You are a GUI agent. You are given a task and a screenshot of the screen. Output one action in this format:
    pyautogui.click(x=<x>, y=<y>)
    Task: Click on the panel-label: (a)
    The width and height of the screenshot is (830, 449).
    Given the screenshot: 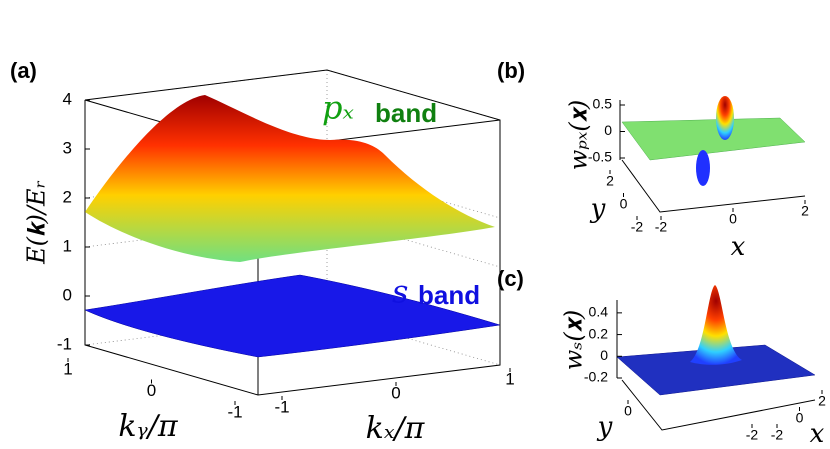 What is the action you would take?
    pyautogui.click(x=23, y=70)
    